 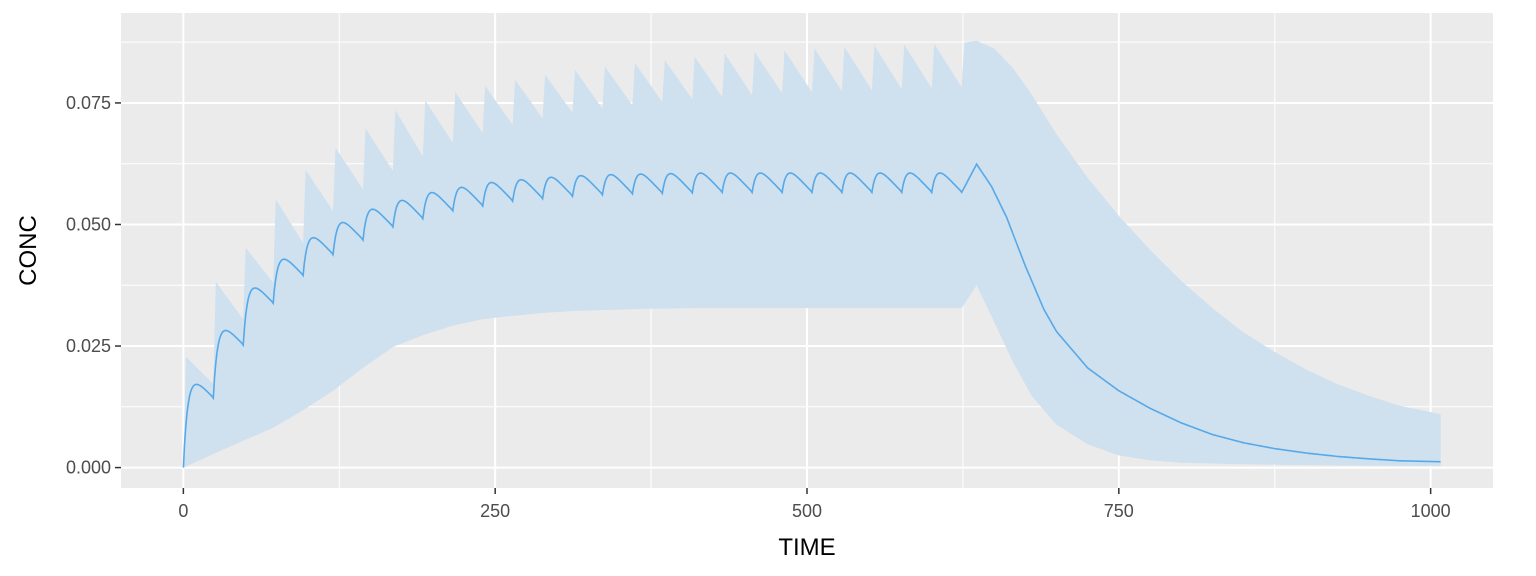 What do you see at coordinates (807, 511) in the screenshot?
I see `x-tick-label: 500` at bounding box center [807, 511].